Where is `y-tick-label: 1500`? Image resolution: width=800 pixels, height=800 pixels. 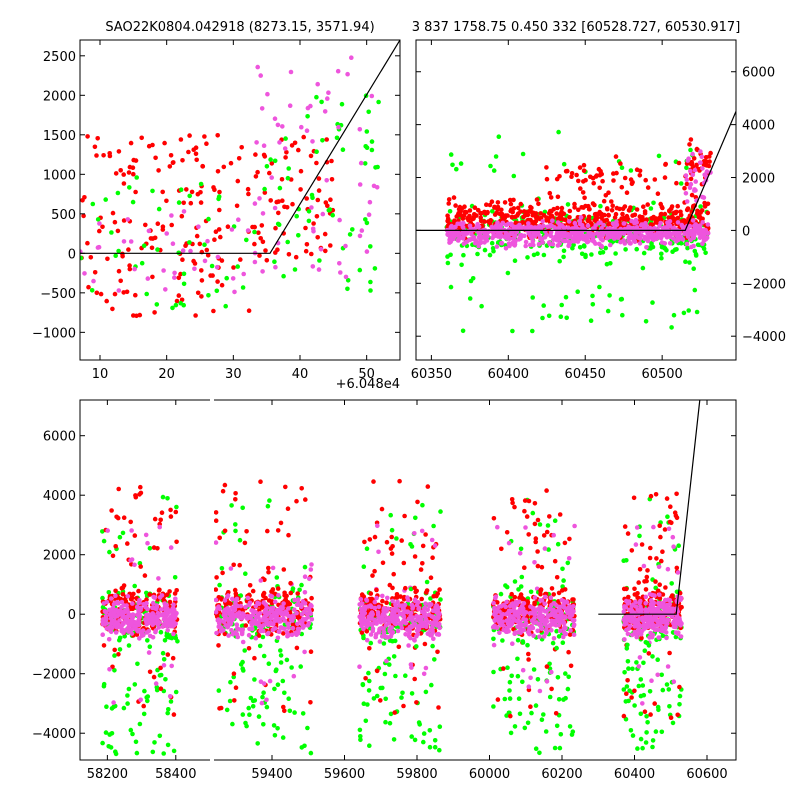
y-tick-label: 1500 is located at coordinates (59, 136).